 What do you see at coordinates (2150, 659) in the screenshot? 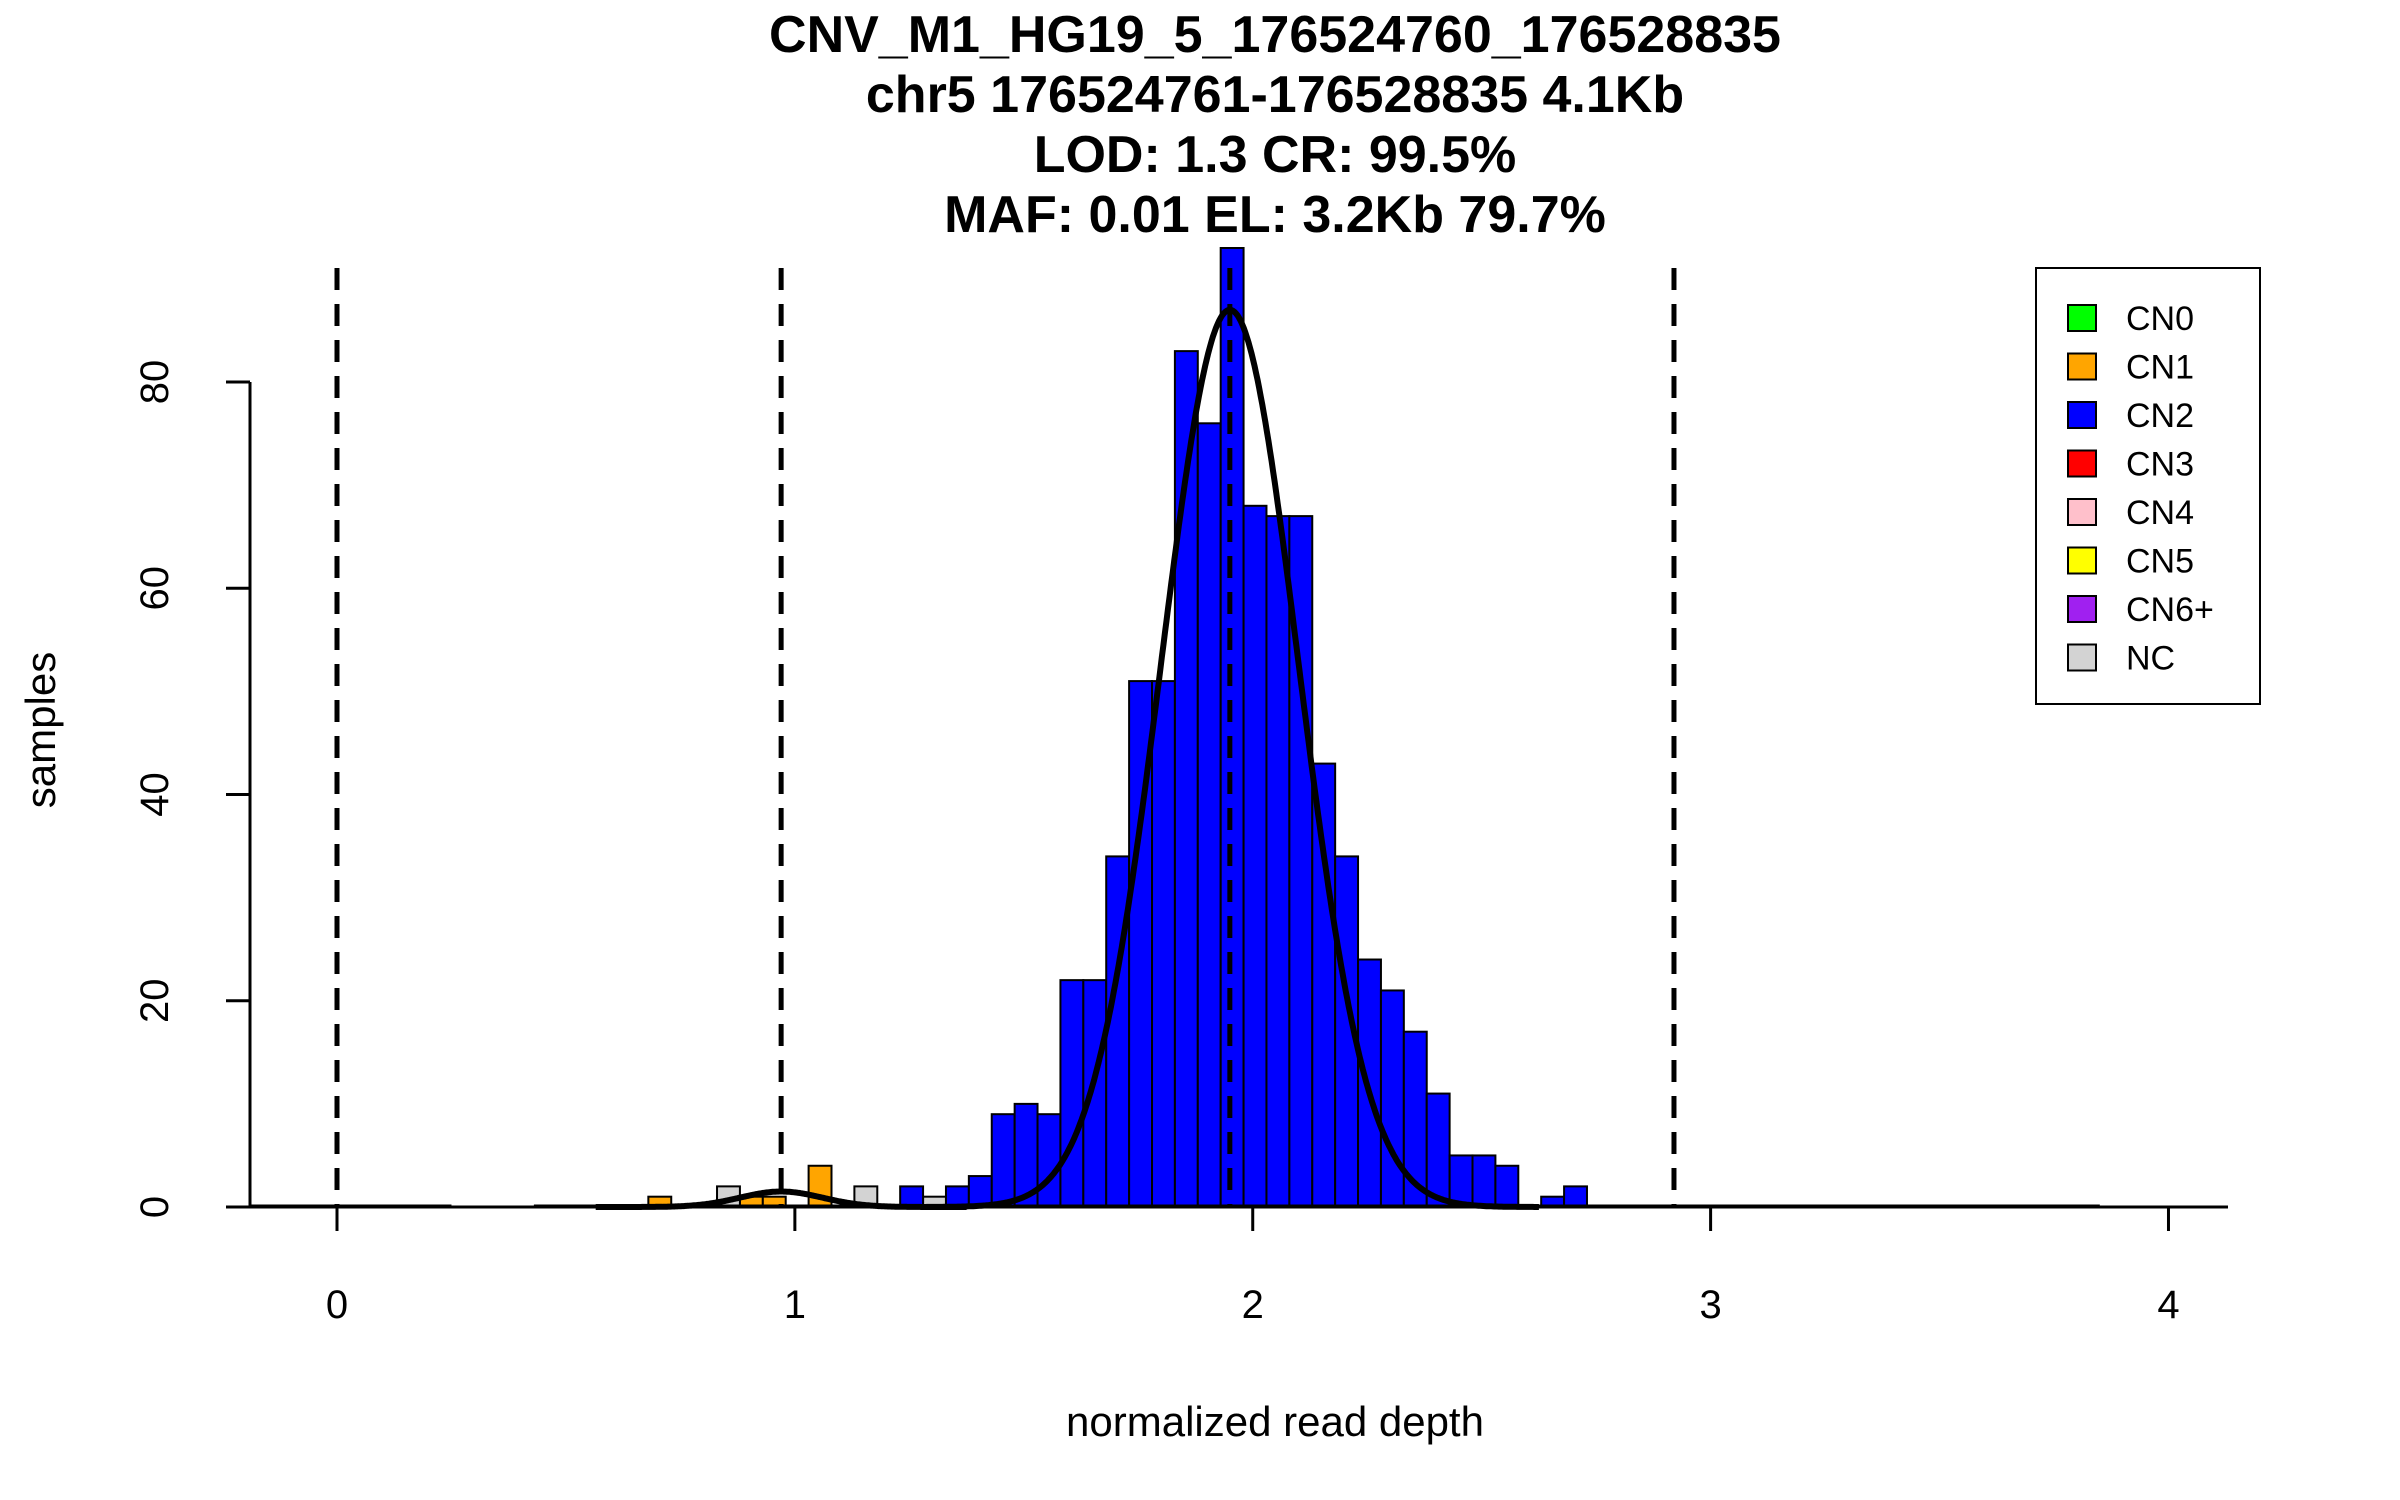
I see `legend-label: NC` at bounding box center [2150, 659].